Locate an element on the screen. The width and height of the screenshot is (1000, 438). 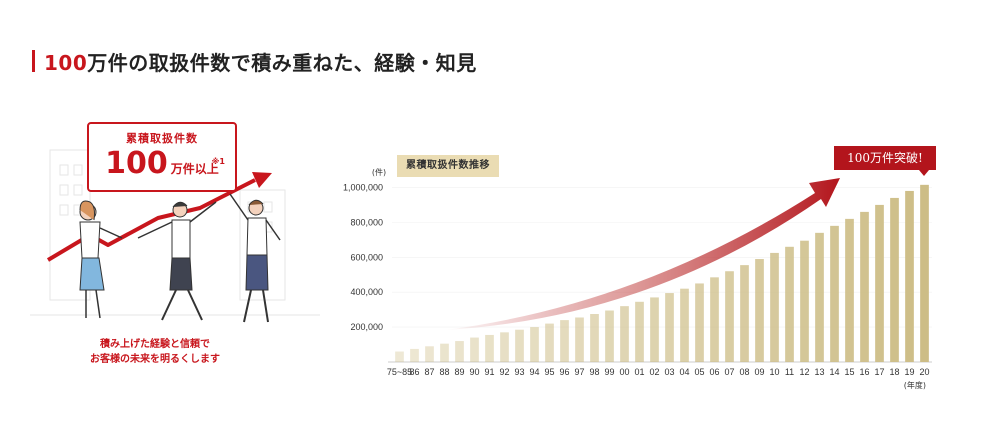
x-tick-label: 89 is located at coordinates (459, 372).